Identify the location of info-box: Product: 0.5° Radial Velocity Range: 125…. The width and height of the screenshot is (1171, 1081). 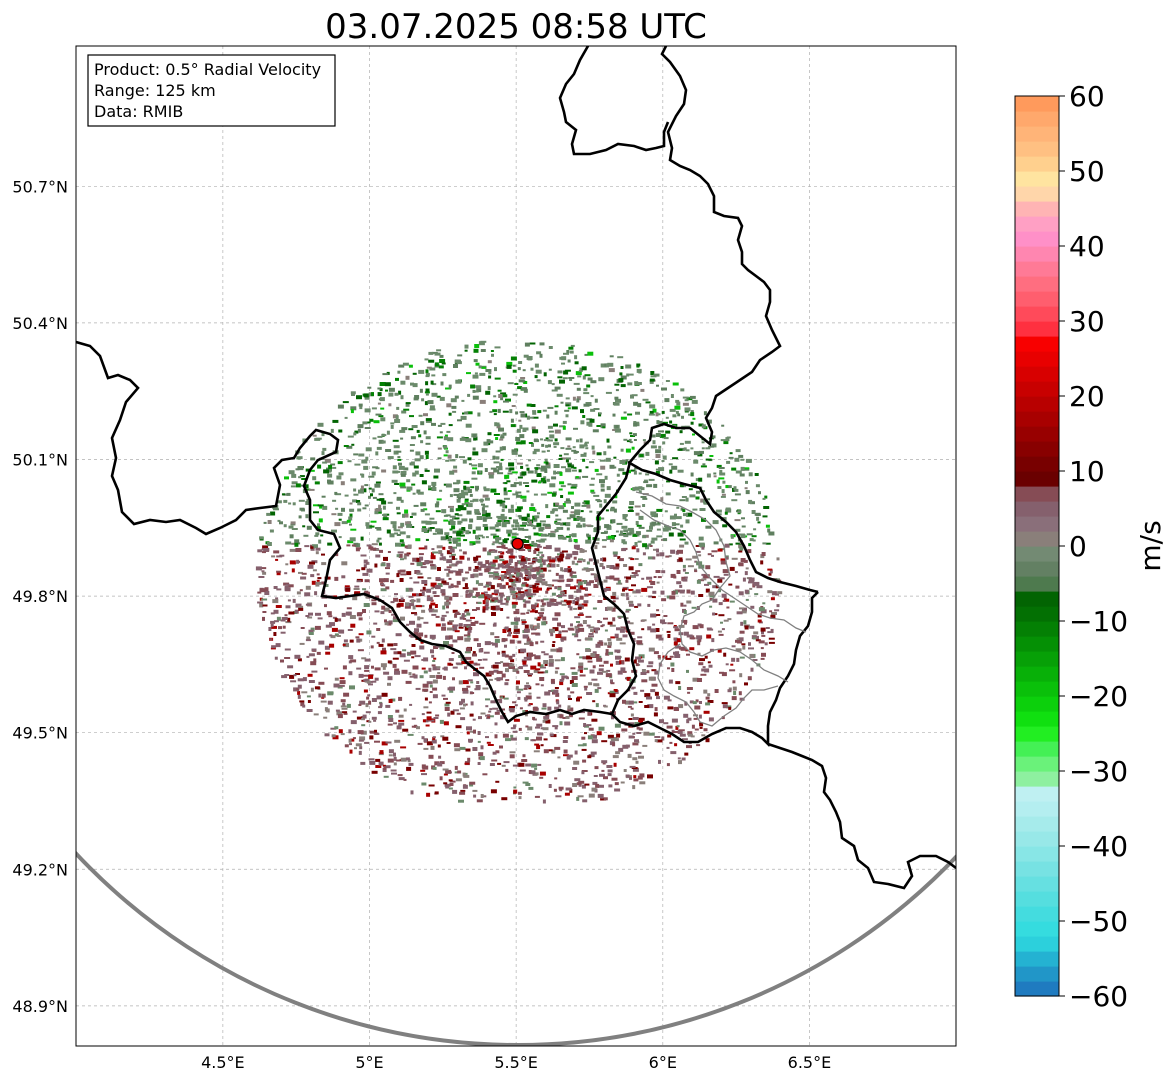
(211, 90).